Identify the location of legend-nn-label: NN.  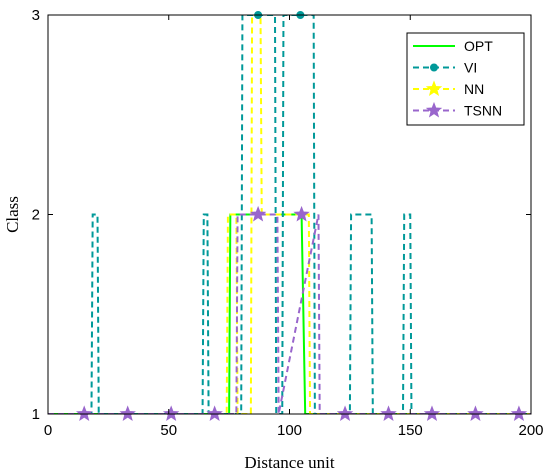
(474, 89).